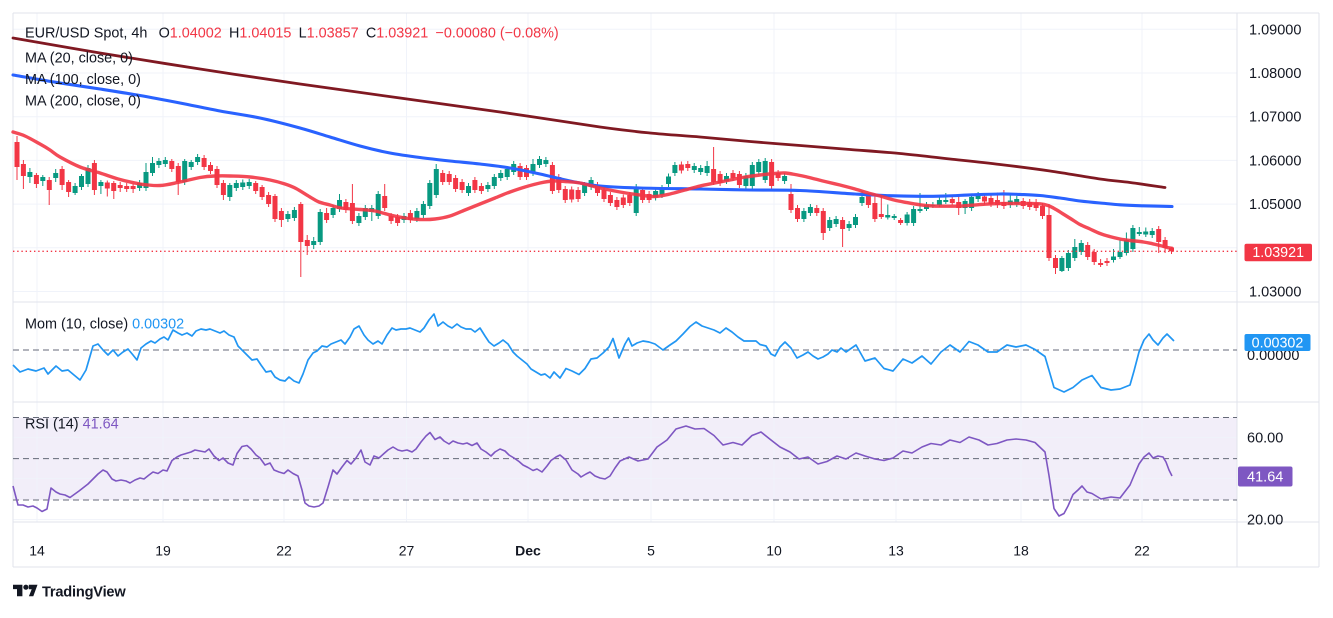 The height and width of the screenshot is (618, 1333). What do you see at coordinates (104, 325) in the screenshot?
I see `svg-text: Mom (10, close) 0.00302` at bounding box center [104, 325].